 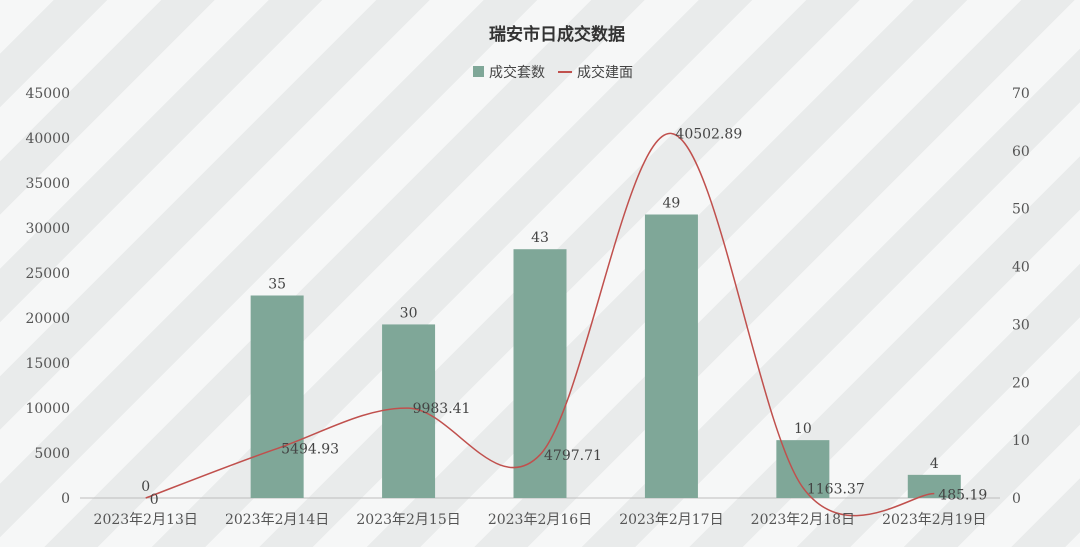 What do you see at coordinates (145, 487) in the screenshot?
I see `bar-data-label: 0` at bounding box center [145, 487].